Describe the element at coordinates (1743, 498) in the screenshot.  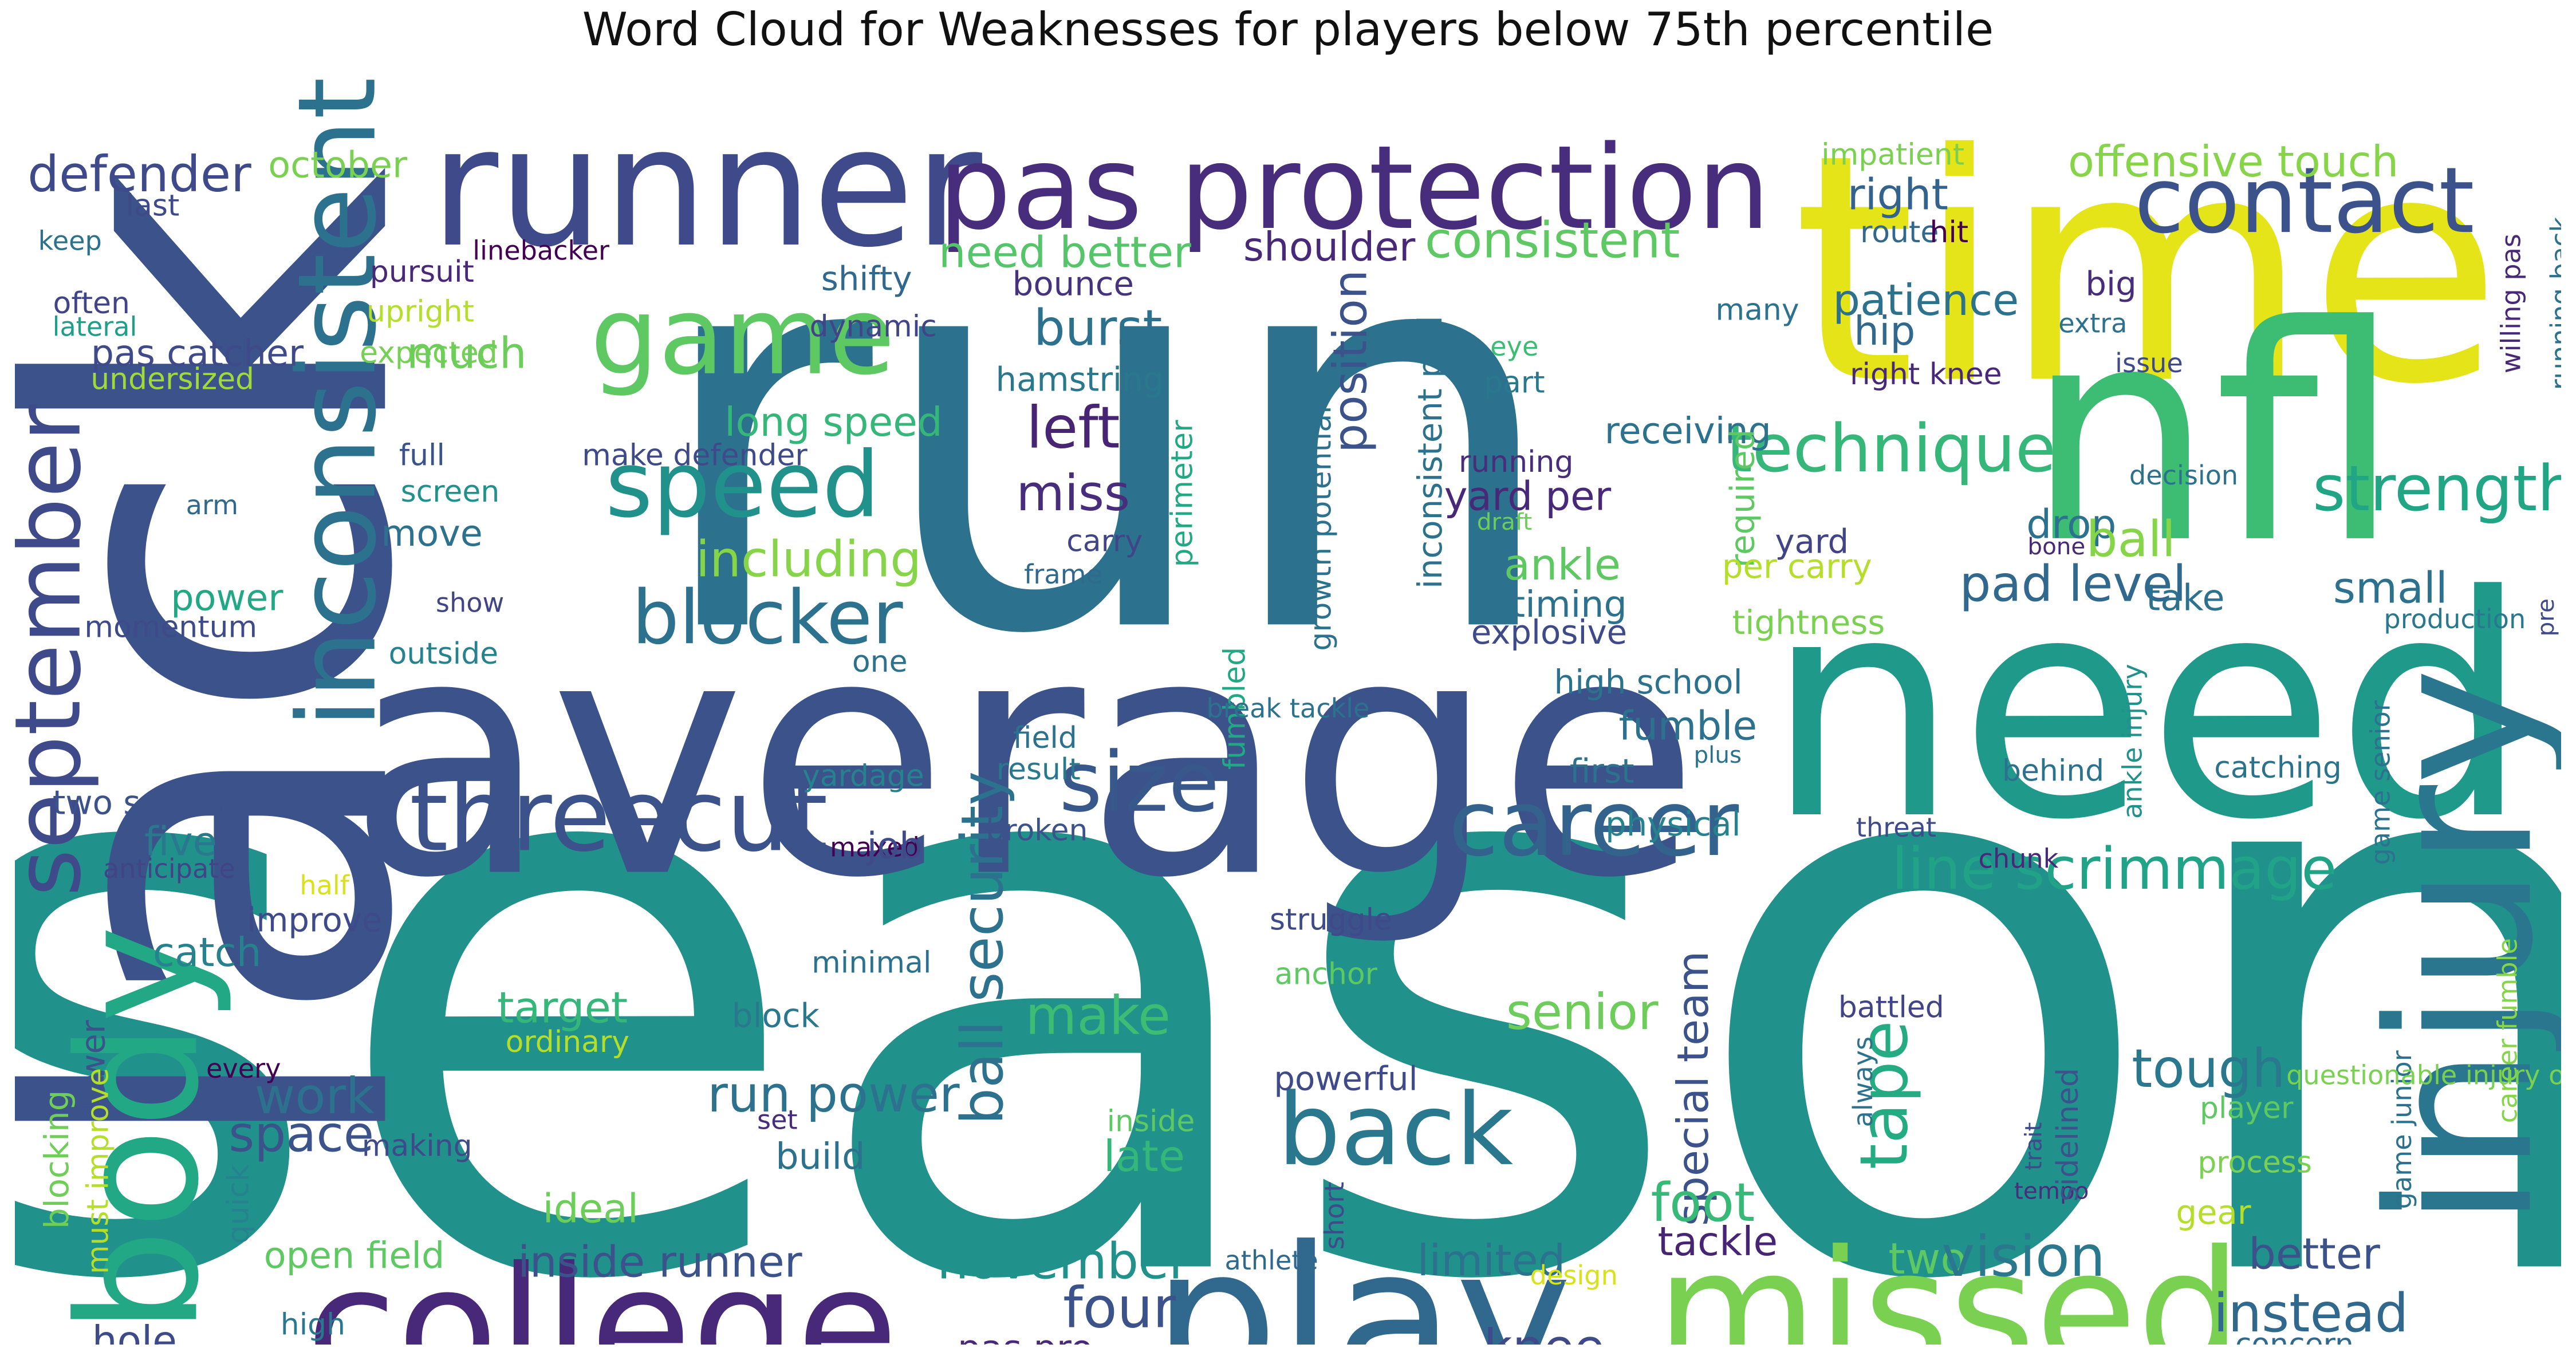
I see `word-required: required` at that location.